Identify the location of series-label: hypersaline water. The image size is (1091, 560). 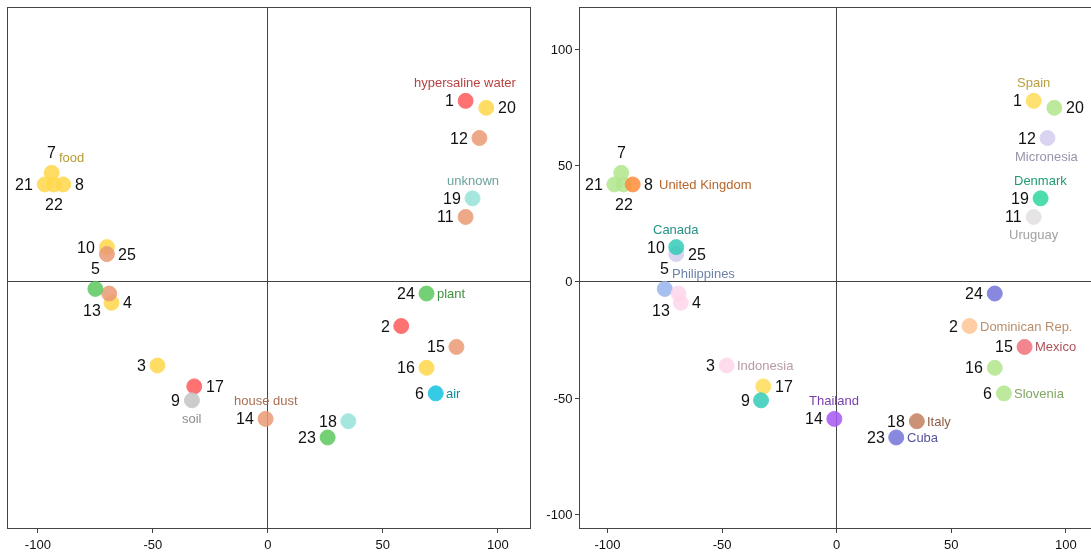
(465, 82).